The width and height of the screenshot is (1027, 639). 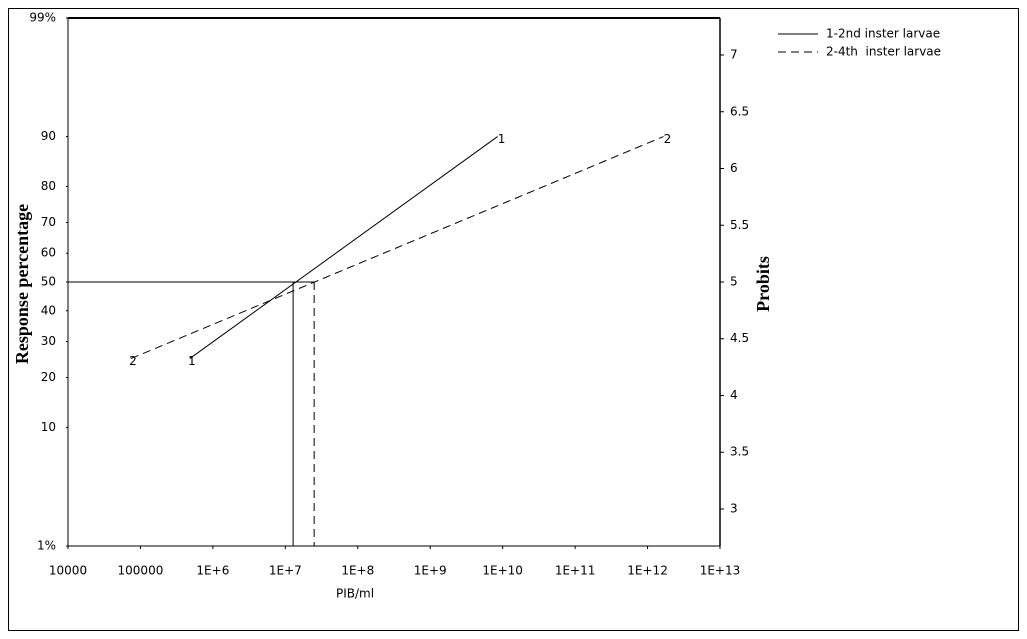 I want to click on y2-tick-label: 6, so click(x=734, y=168).